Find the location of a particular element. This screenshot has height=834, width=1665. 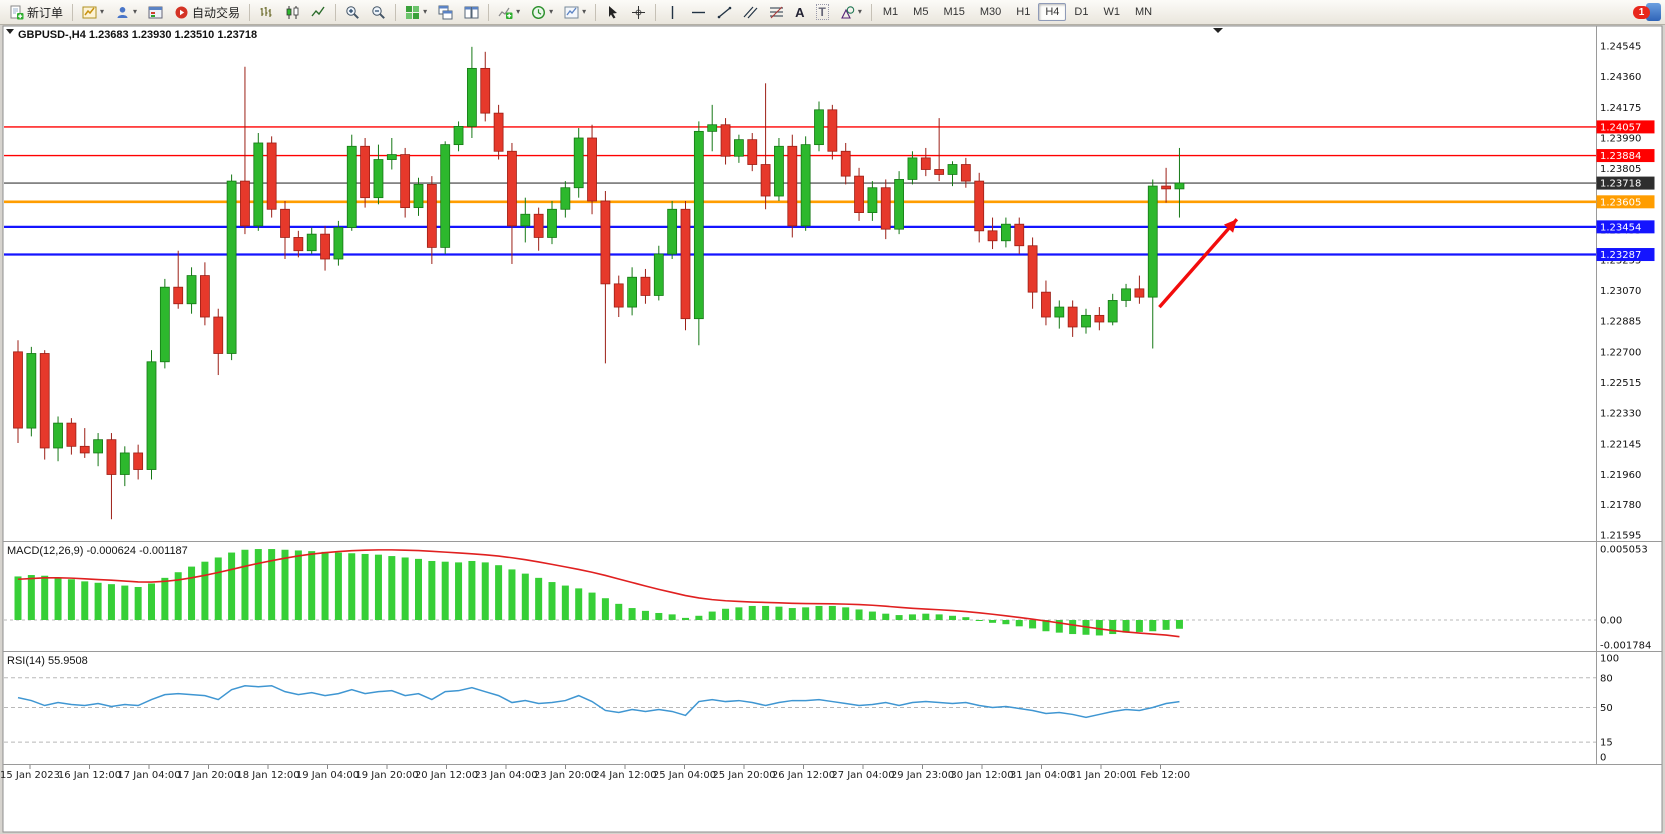

shapes-tool-button: ▾ is located at coordinates (851, 12).